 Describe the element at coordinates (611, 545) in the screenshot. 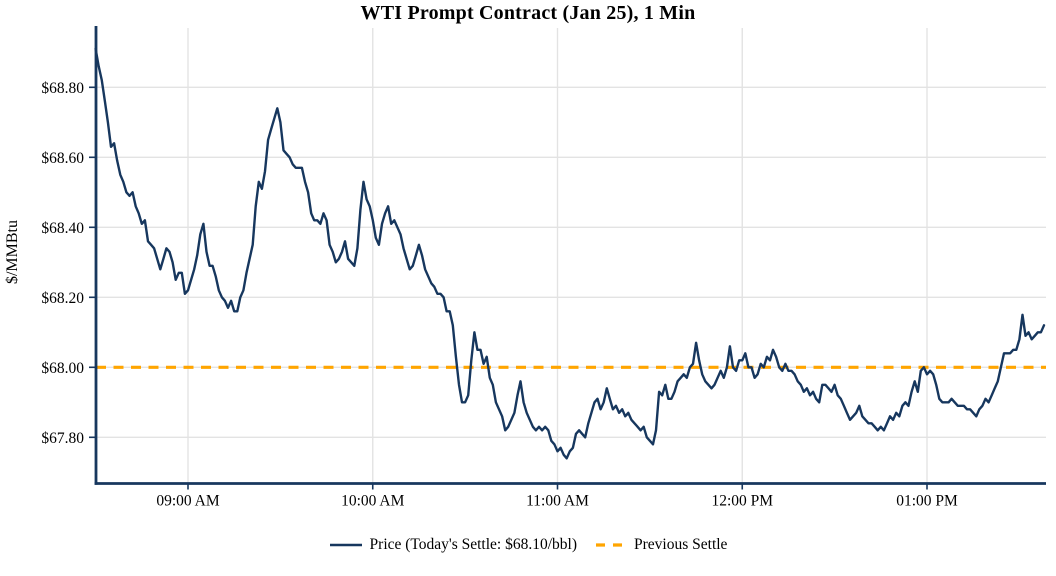

I see `settle-line-swatch` at that location.